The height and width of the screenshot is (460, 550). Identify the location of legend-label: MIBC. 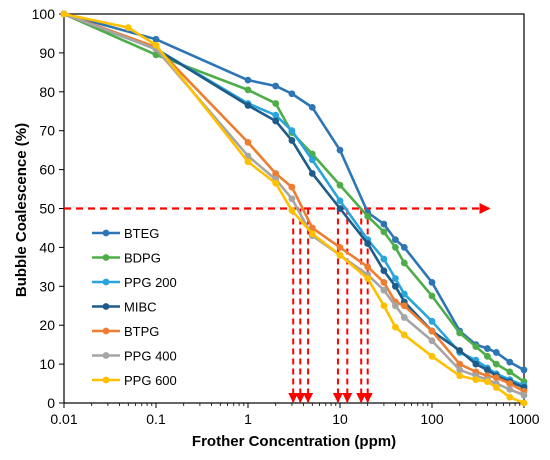
(140, 307).